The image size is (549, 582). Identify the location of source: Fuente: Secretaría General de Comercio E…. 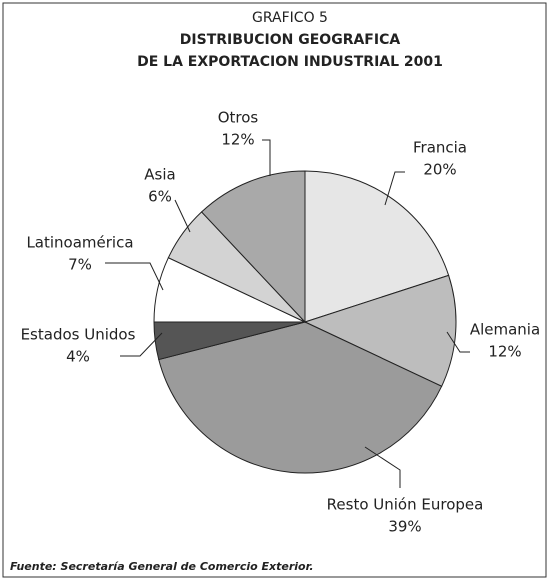
(162, 566).